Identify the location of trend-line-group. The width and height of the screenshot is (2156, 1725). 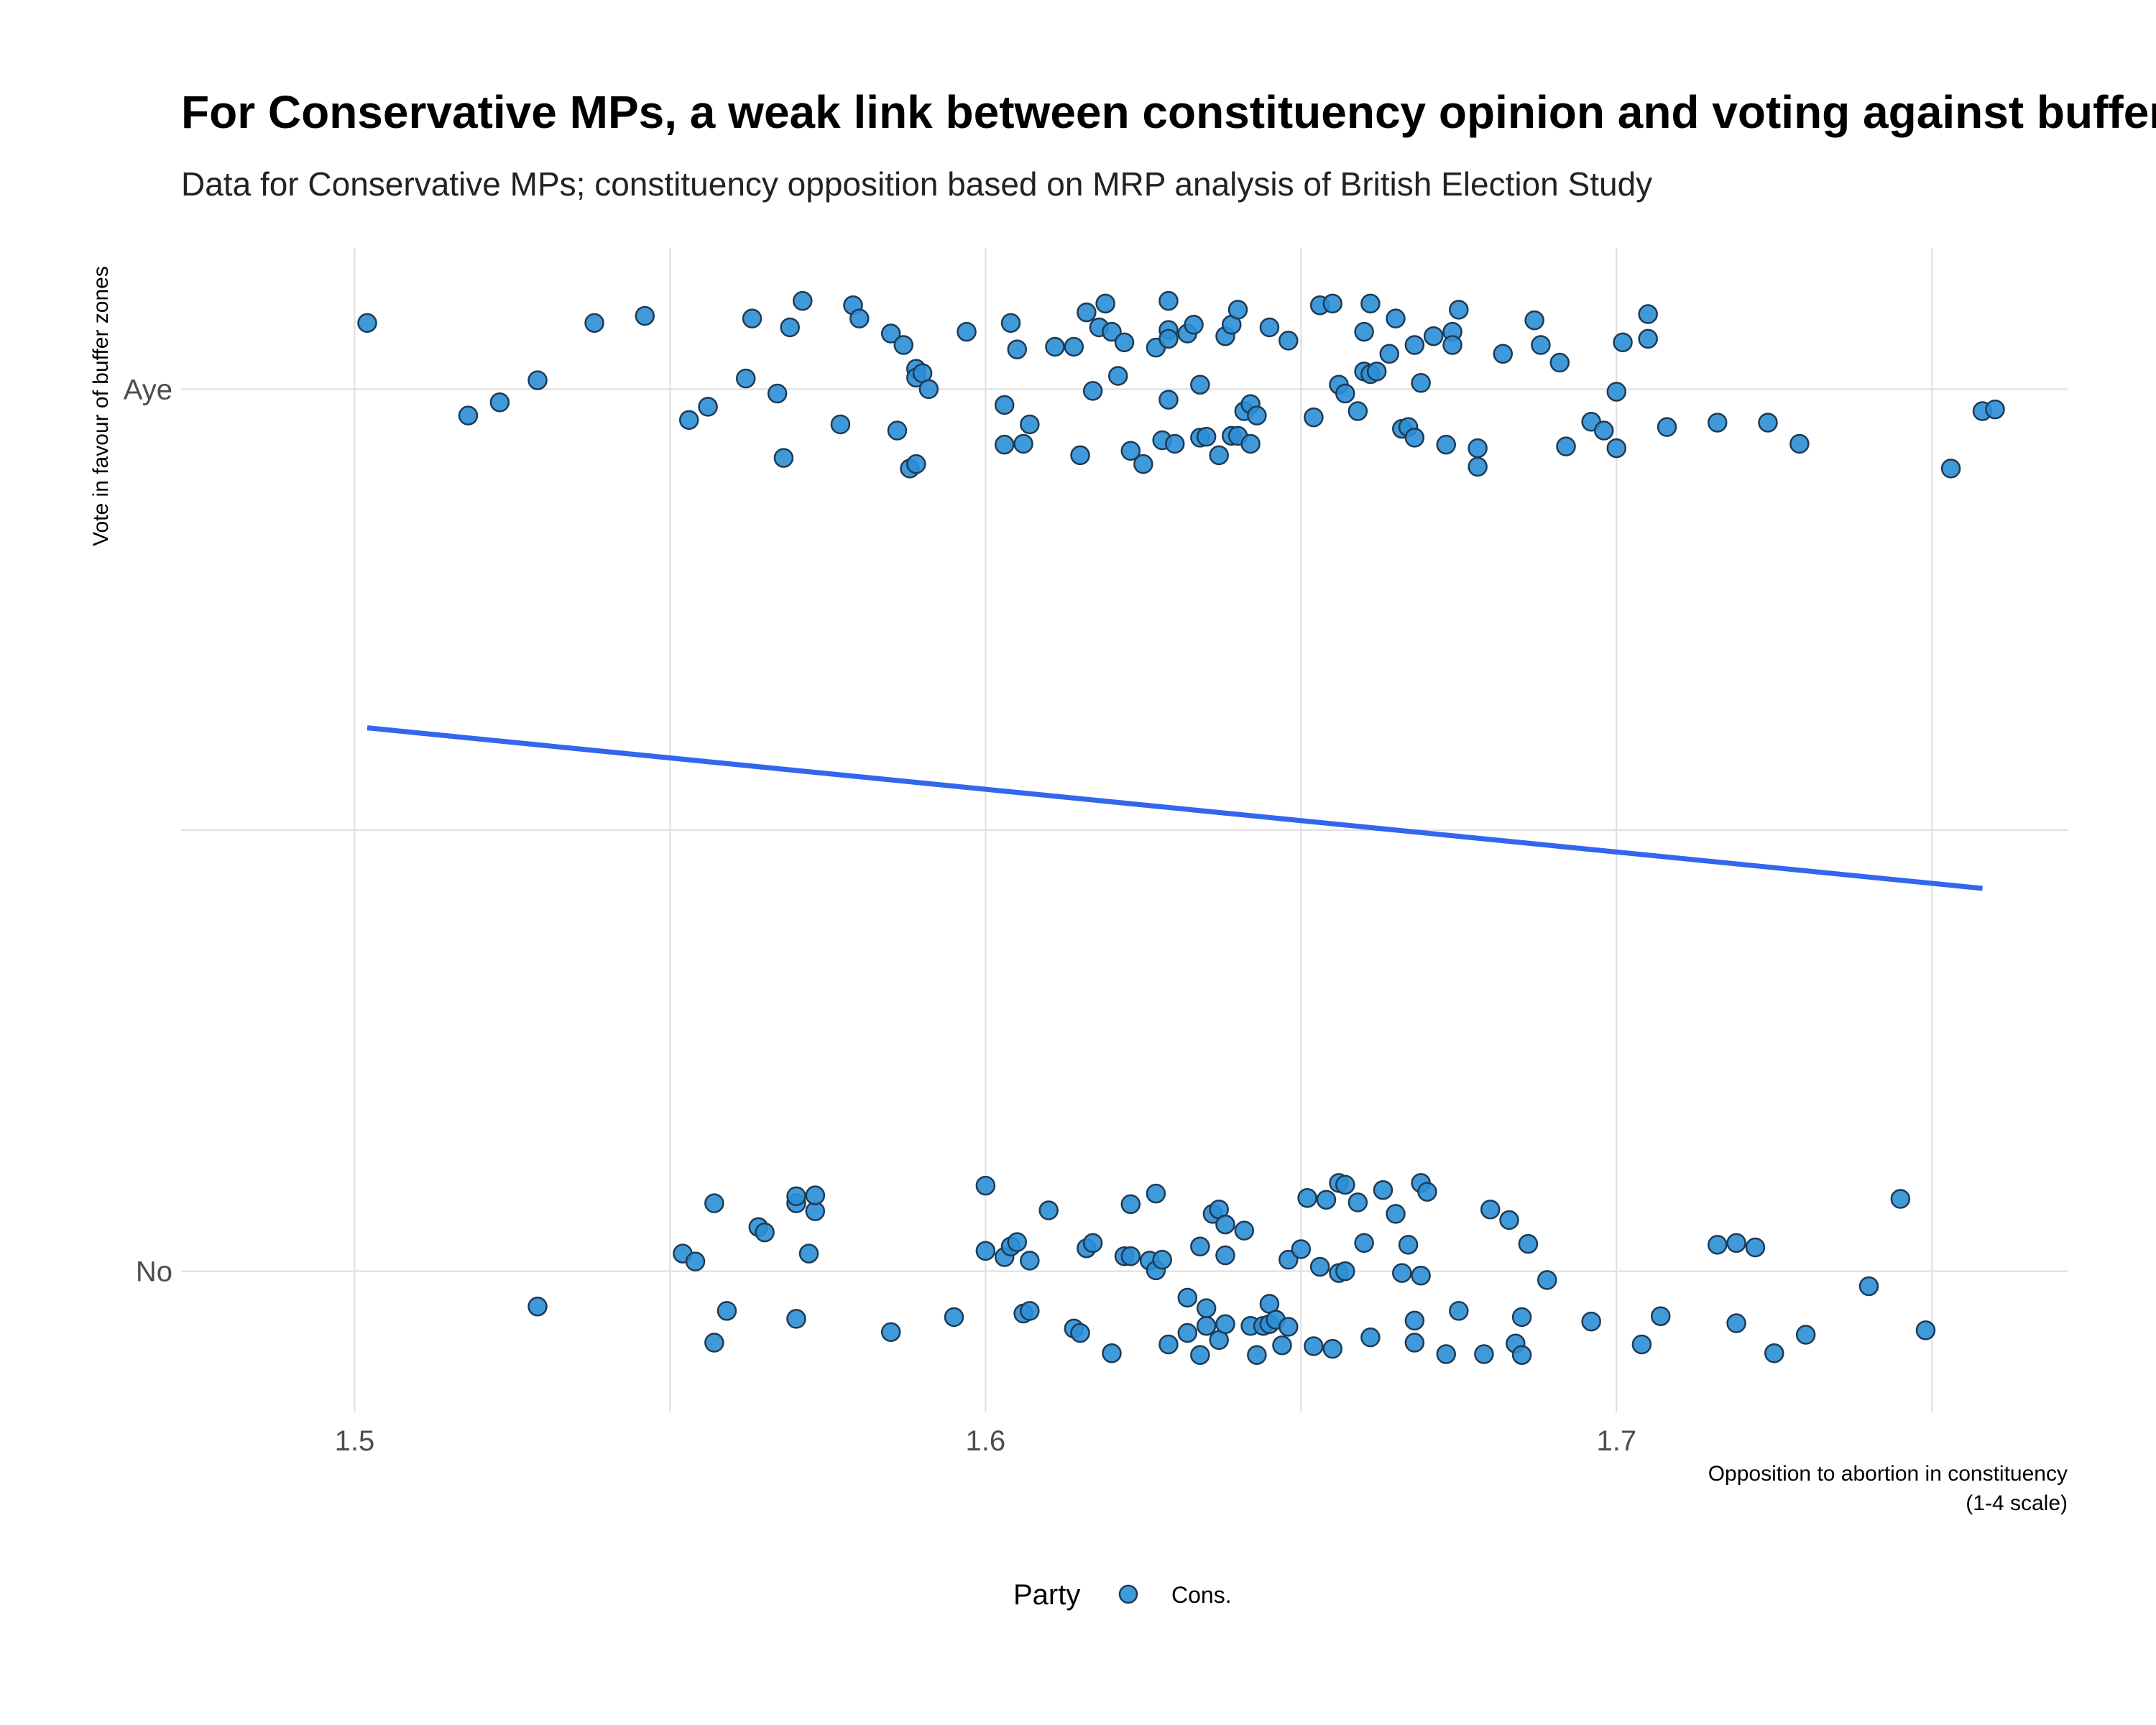
(1175, 808).